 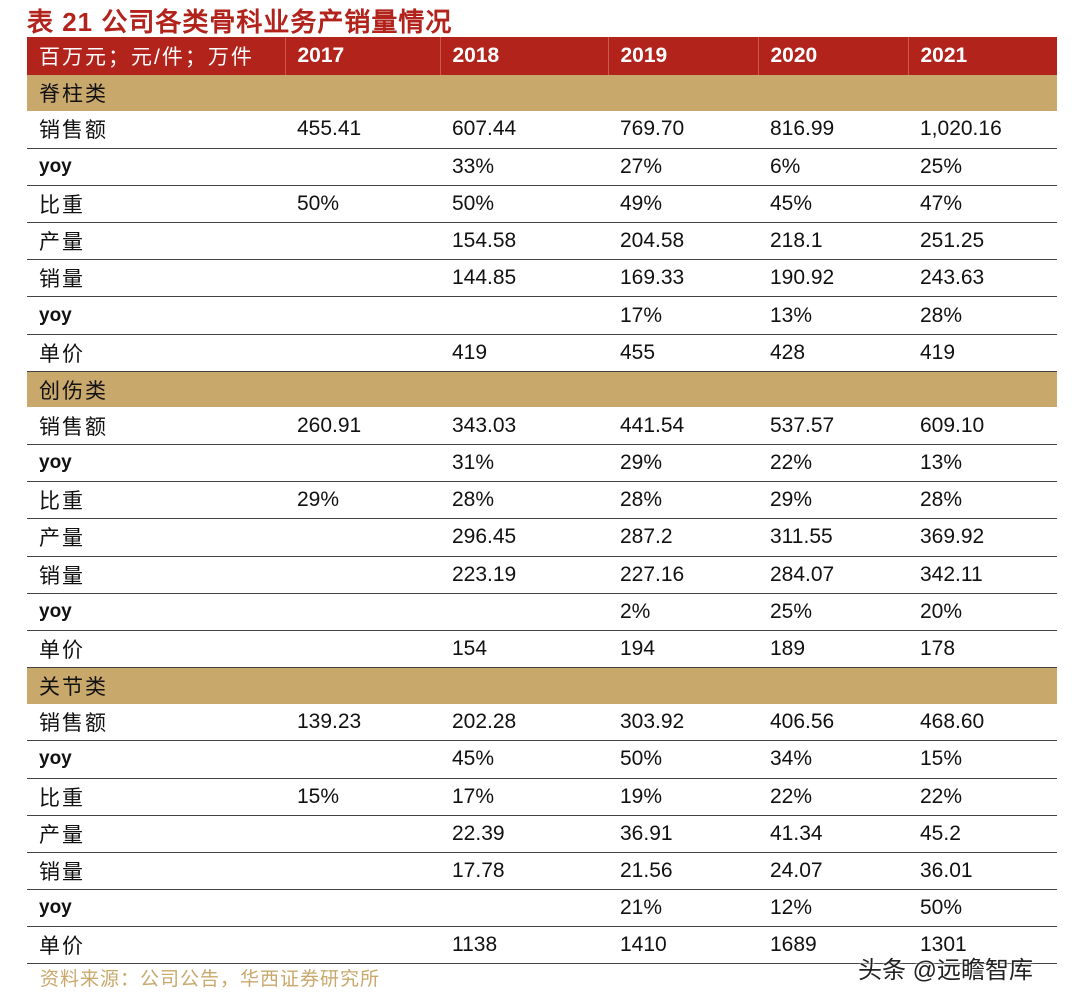 What do you see at coordinates (683, 353) in the screenshot?
I see `table-cell: 455` at bounding box center [683, 353].